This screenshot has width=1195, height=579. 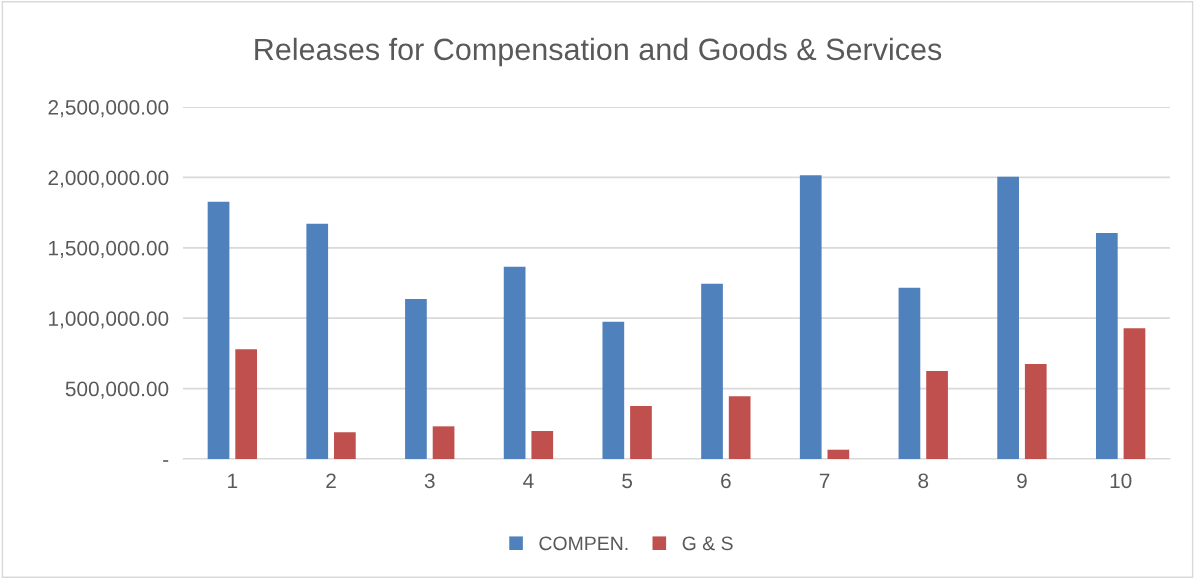 What do you see at coordinates (233, 480) in the screenshot?
I see `x-tick-label: 1` at bounding box center [233, 480].